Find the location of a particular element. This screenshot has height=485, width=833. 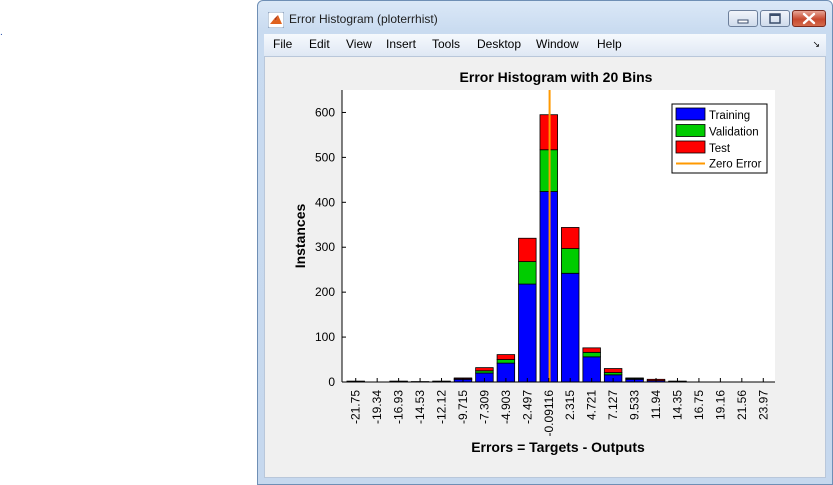

y-tick-label-500: 500 is located at coordinates (325, 157).